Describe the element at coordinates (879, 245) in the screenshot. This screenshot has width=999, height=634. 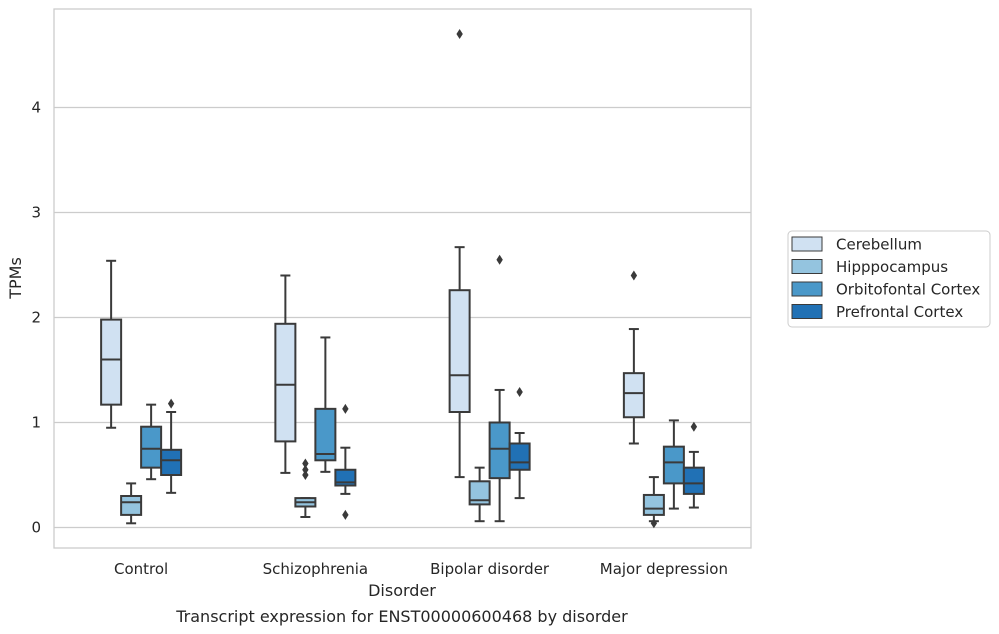
I see `legend-label: Cerebellum` at that location.